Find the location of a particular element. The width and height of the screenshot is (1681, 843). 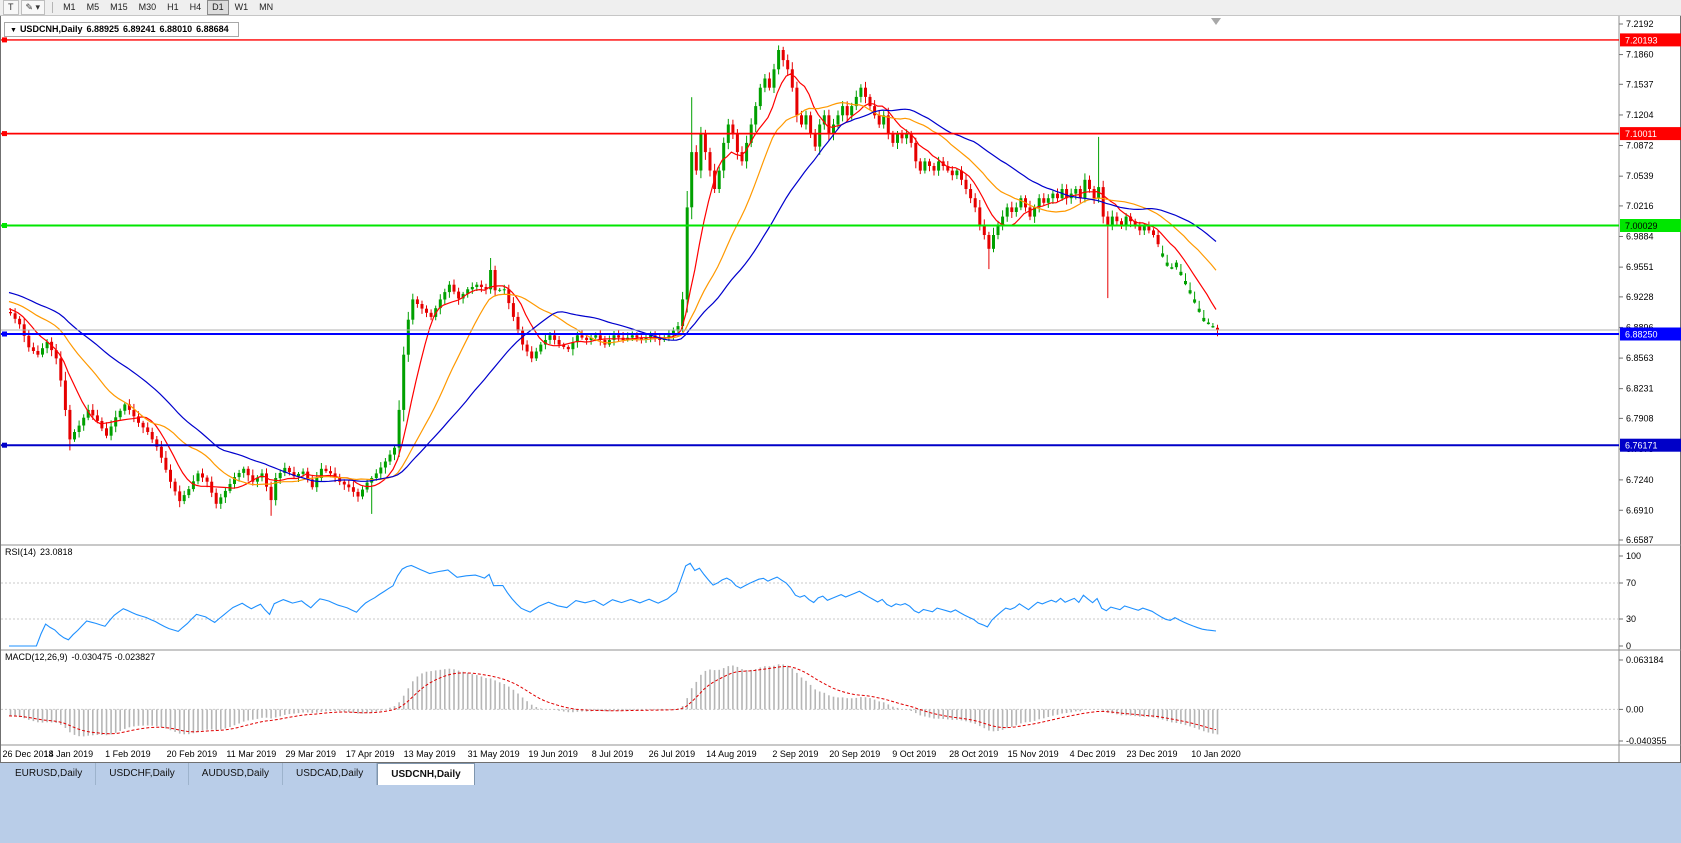

draw-tool-button: ✎ ▾ is located at coordinates (33, 7).